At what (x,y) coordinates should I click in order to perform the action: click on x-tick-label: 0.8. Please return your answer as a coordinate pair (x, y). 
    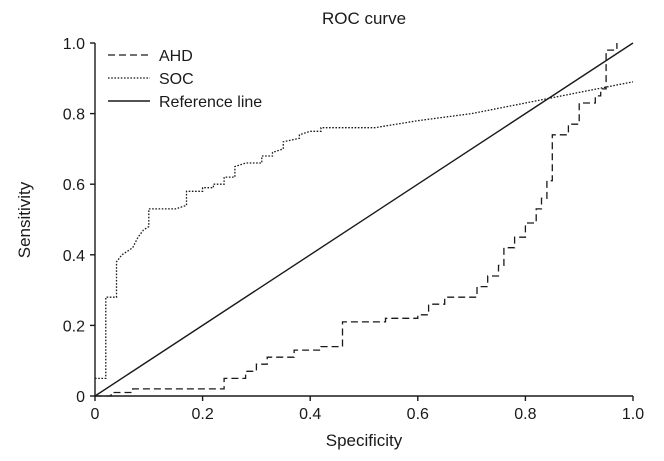
    Looking at the image, I should click on (525, 414).